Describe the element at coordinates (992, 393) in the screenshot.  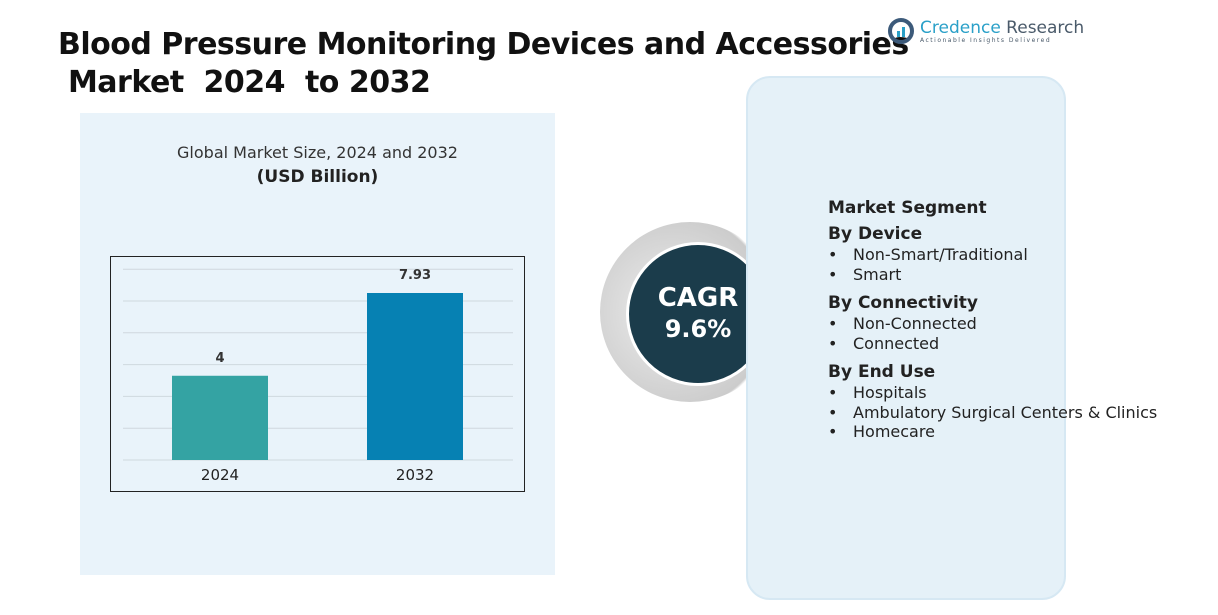
I see `segment-item: Hospitals` at that location.